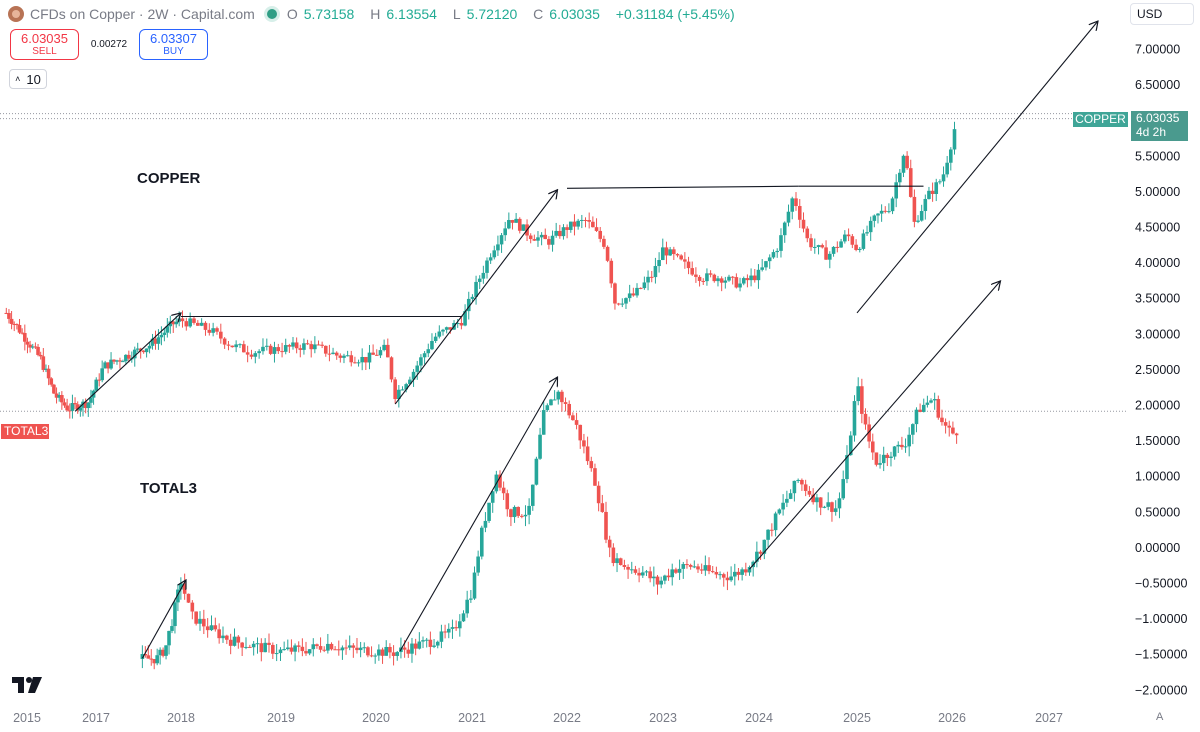  Describe the element at coordinates (1162, 14) in the screenshot. I see `currency-select: USD` at that location.